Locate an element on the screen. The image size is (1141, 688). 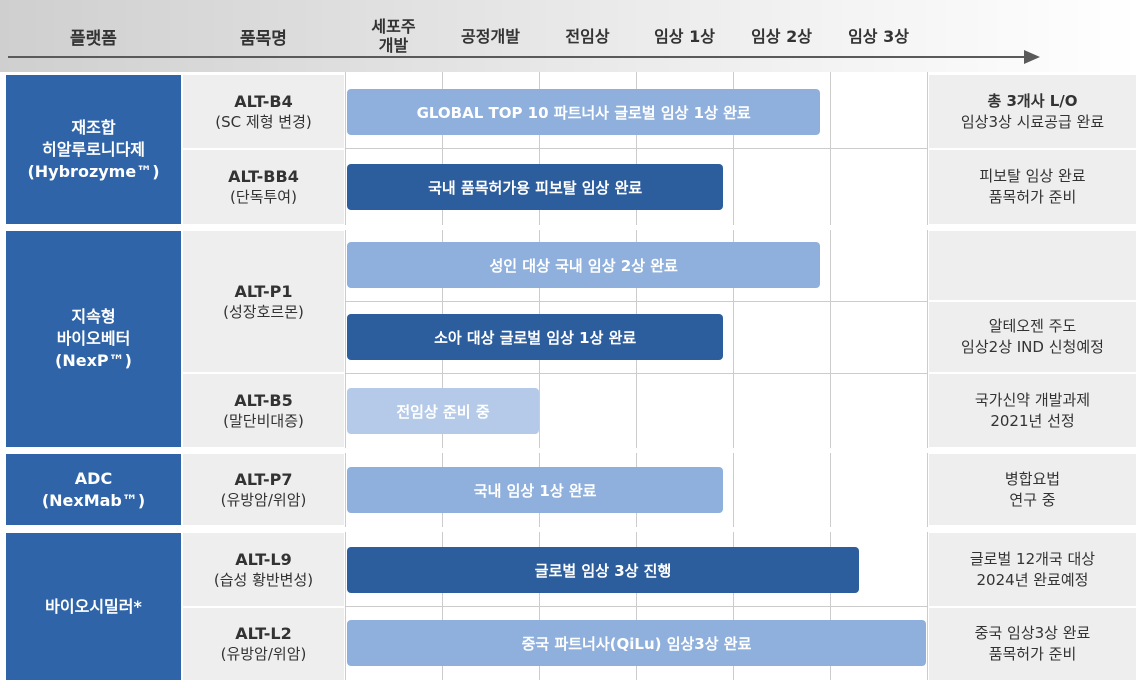
product-code: ALT-L9 is located at coordinates (263, 559).